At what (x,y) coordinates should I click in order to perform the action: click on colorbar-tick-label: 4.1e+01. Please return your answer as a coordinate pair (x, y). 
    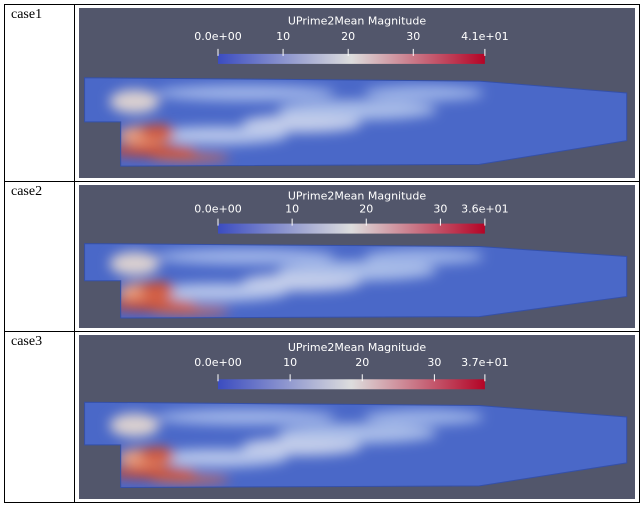
    Looking at the image, I should click on (484, 36).